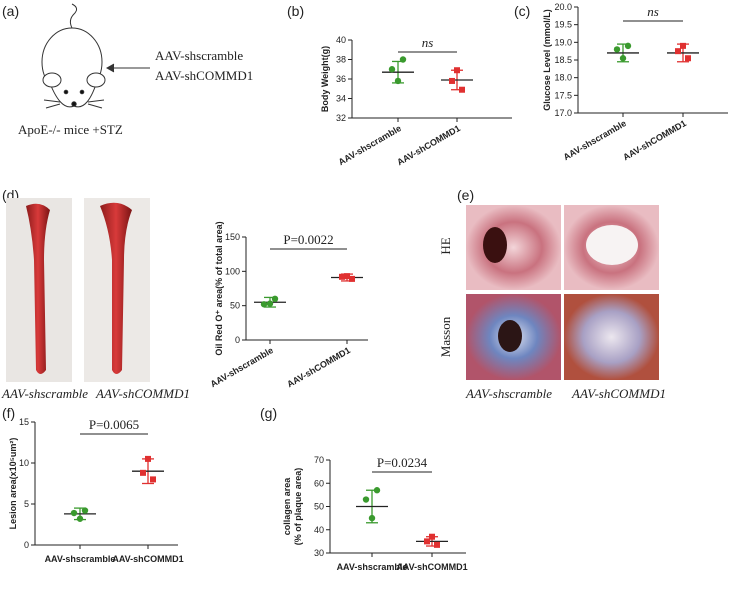 The image size is (742, 602). What do you see at coordinates (465, 195) in the screenshot?
I see `panel-label: (e)` at bounding box center [465, 195].